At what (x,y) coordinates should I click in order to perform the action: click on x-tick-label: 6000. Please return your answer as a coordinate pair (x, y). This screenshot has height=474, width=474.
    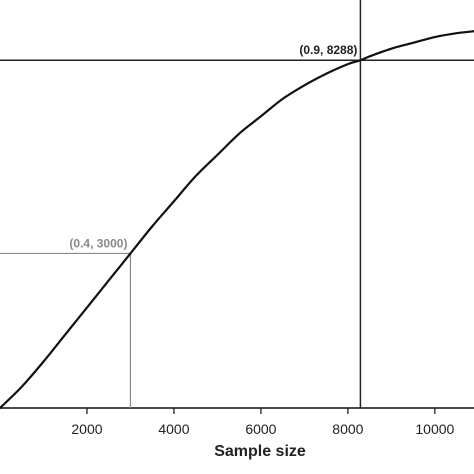
    Looking at the image, I should click on (260, 429).